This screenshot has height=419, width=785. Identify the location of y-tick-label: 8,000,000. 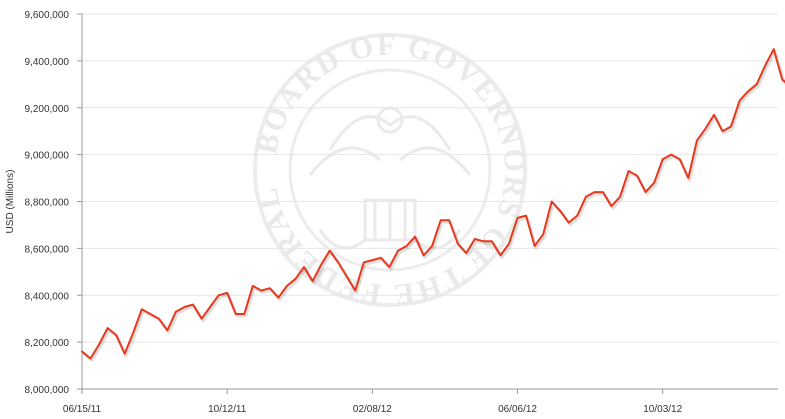
(47, 390).